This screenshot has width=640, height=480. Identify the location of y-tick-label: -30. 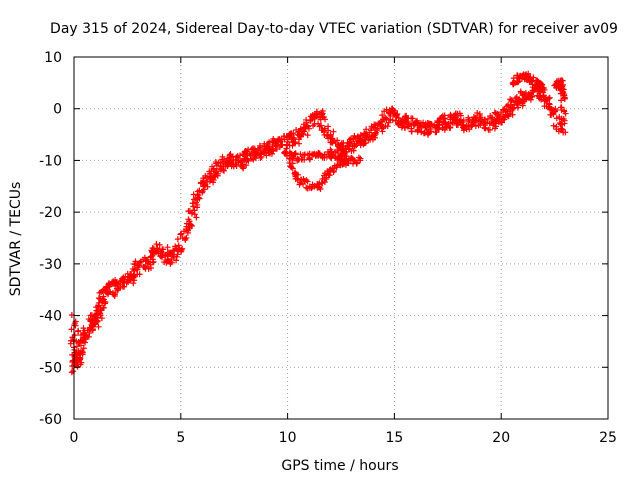
(50, 265).